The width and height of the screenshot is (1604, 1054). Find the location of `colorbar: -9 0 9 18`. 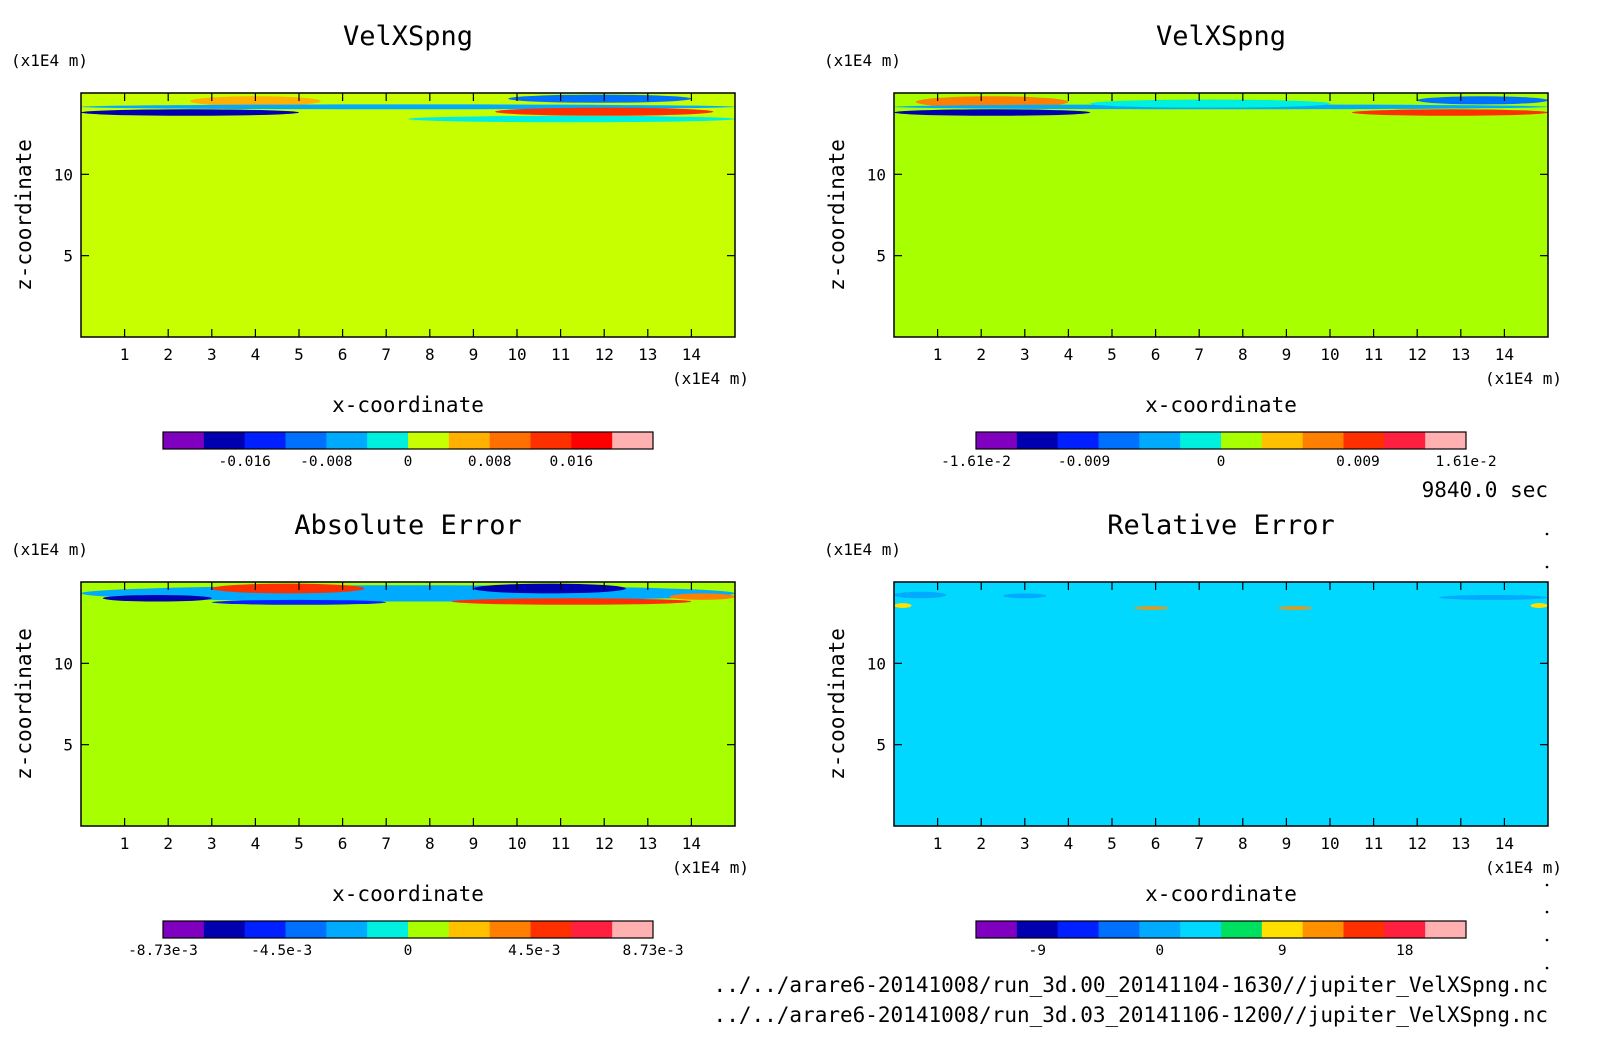

colorbar: -9 0 9 18 is located at coordinates (1221, 939).